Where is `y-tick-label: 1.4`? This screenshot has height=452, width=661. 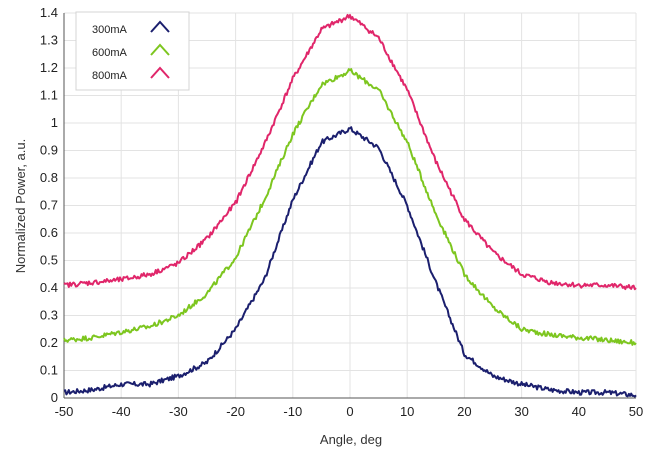
y-tick-label: 1.4 is located at coordinates (49, 12).